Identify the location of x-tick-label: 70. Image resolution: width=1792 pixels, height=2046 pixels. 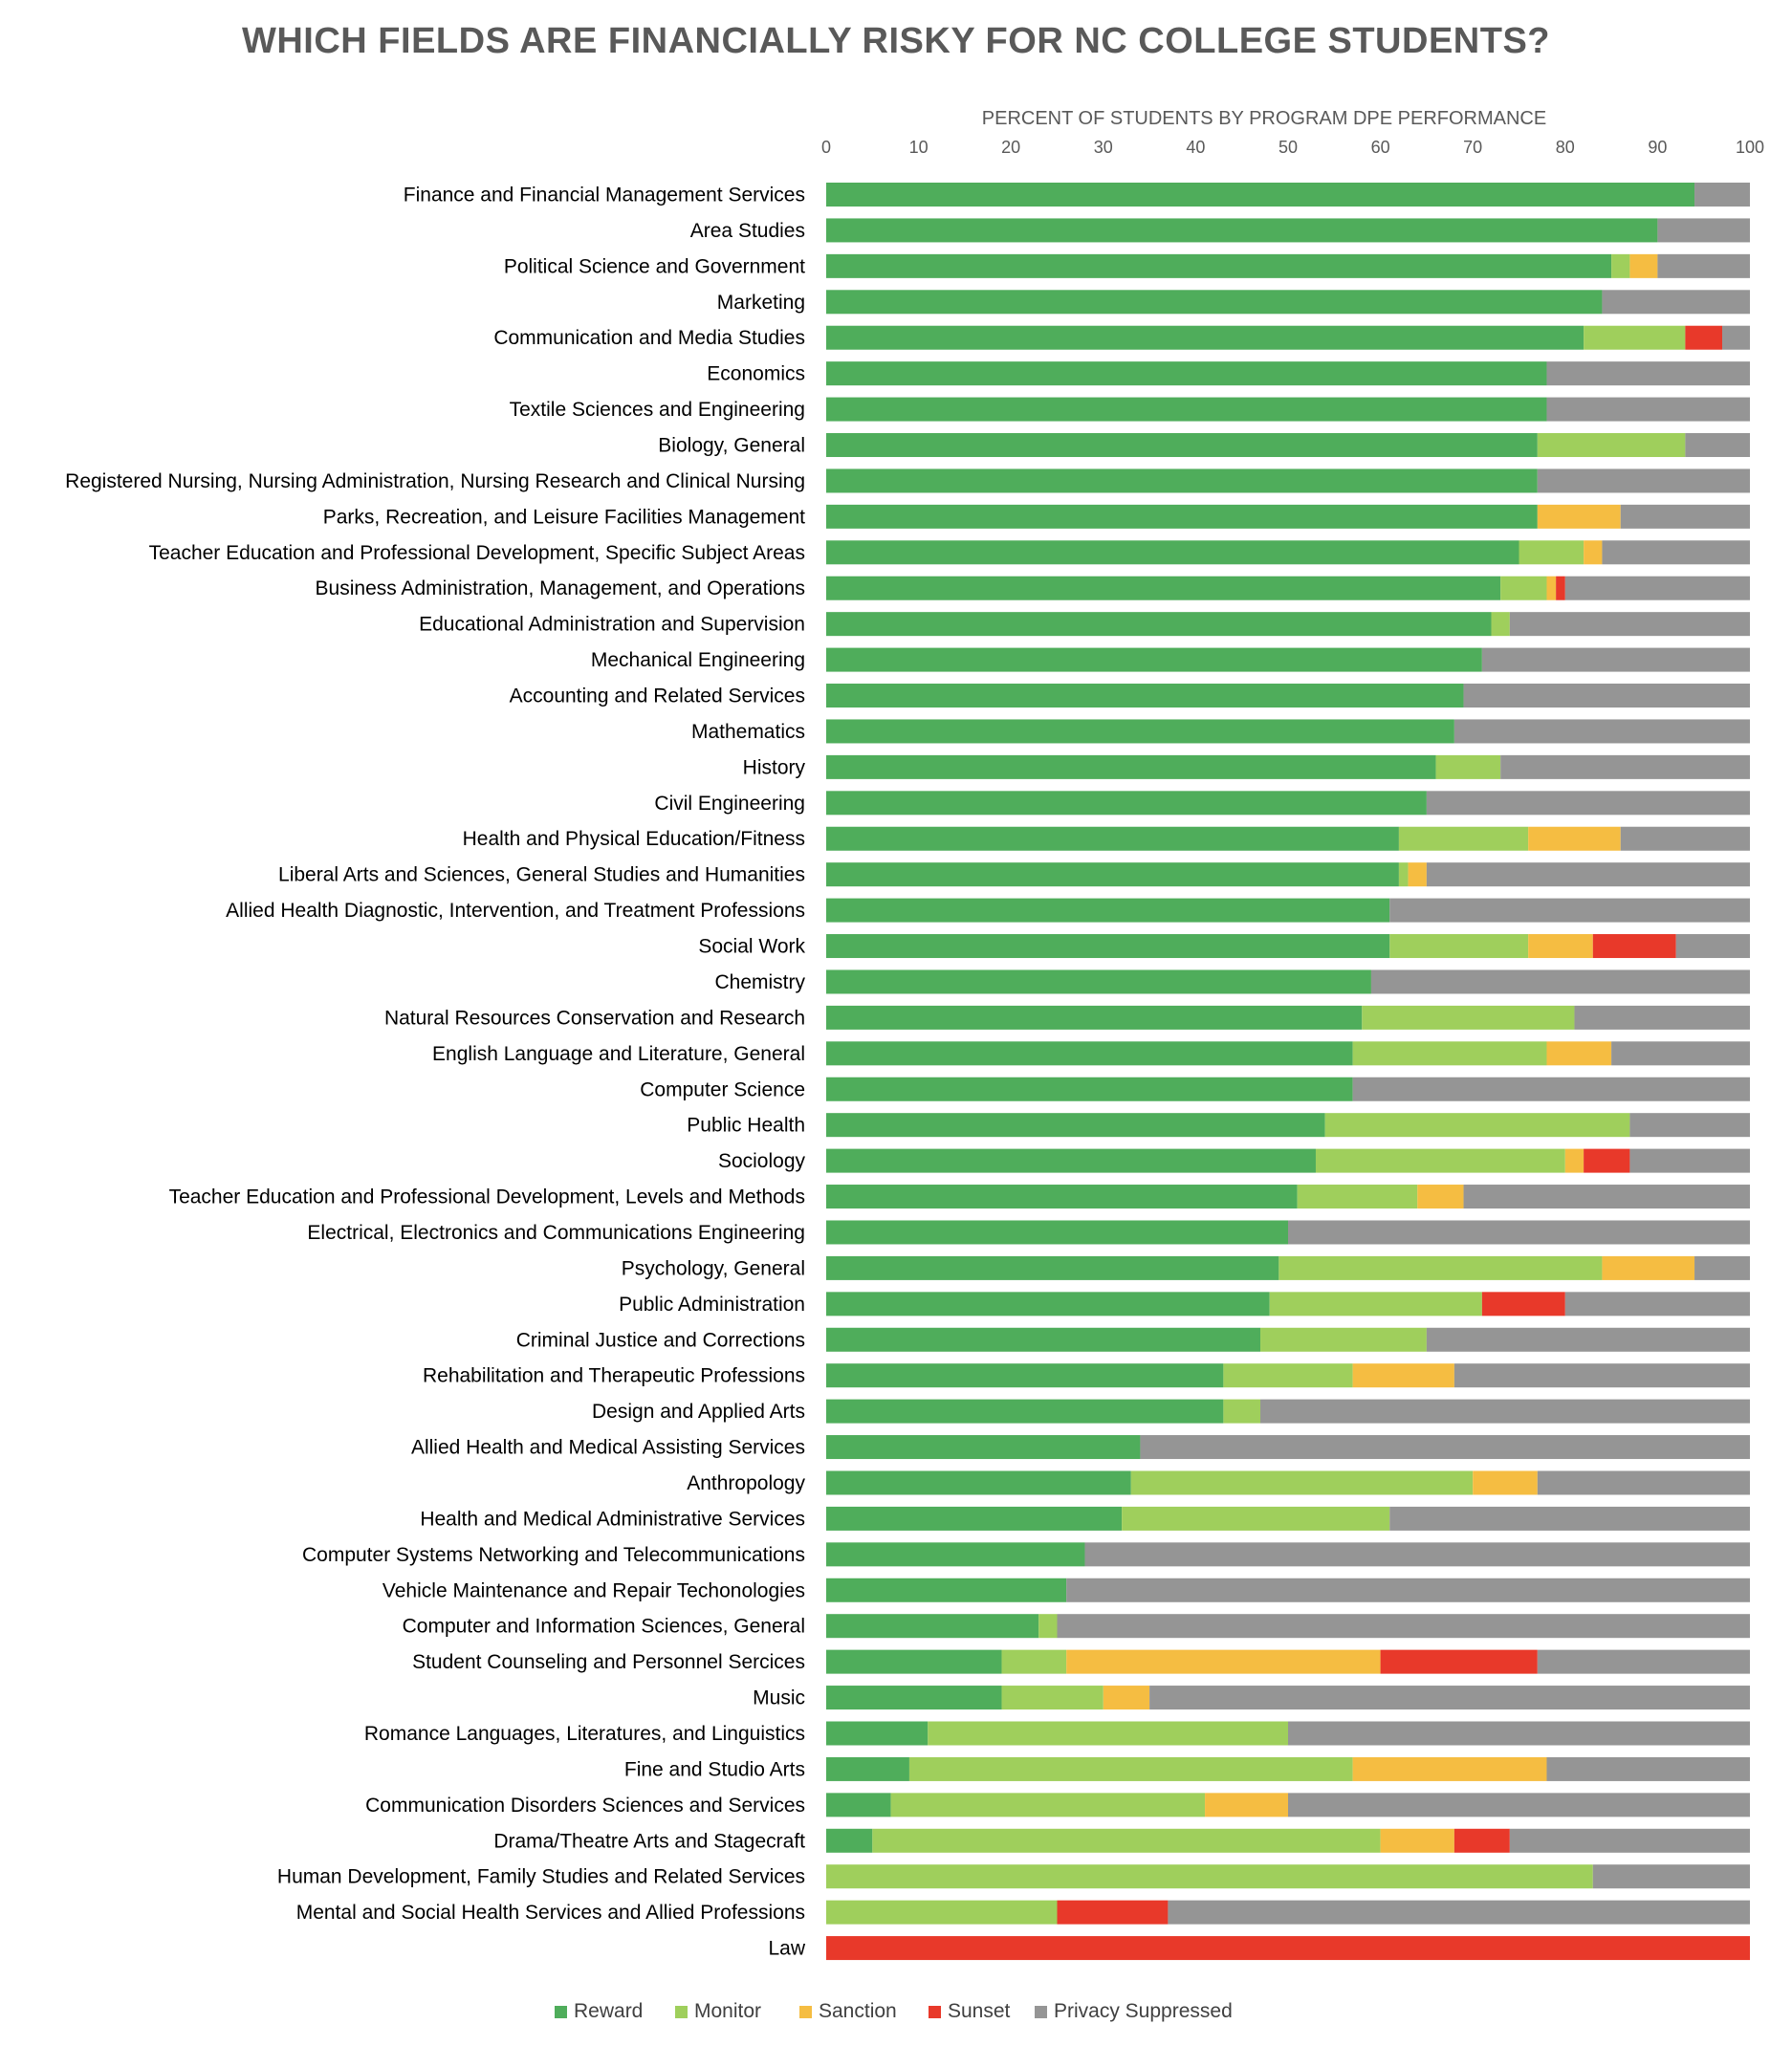
(1472, 147).